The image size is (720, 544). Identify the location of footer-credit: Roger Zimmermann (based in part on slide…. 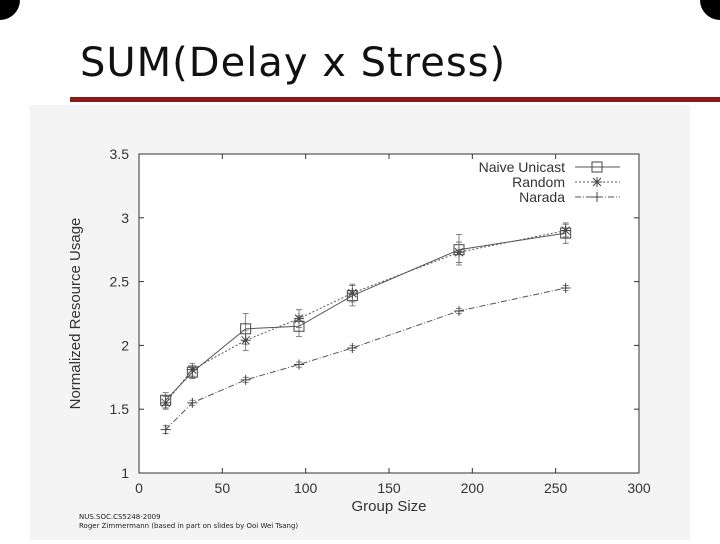
(189, 526).